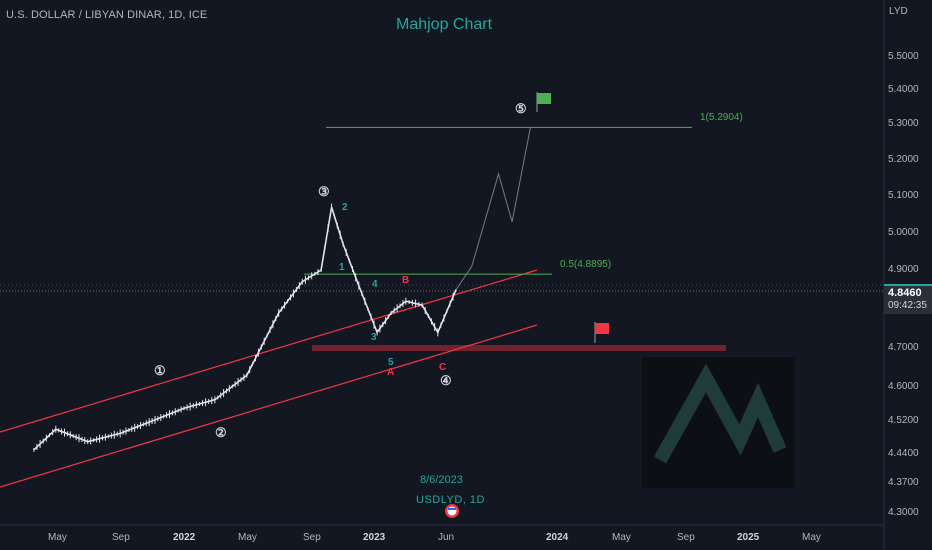 Image resolution: width=932 pixels, height=550 pixels. I want to click on x-tick: 2022, so click(184, 537).